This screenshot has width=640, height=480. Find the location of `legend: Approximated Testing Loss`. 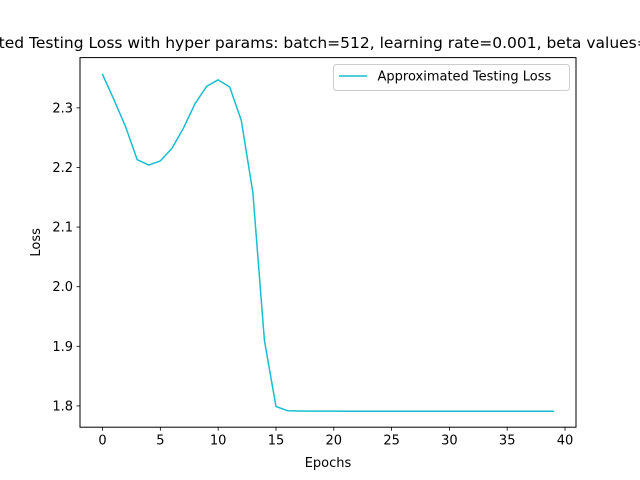

legend: Approximated Testing Loss is located at coordinates (451, 77).